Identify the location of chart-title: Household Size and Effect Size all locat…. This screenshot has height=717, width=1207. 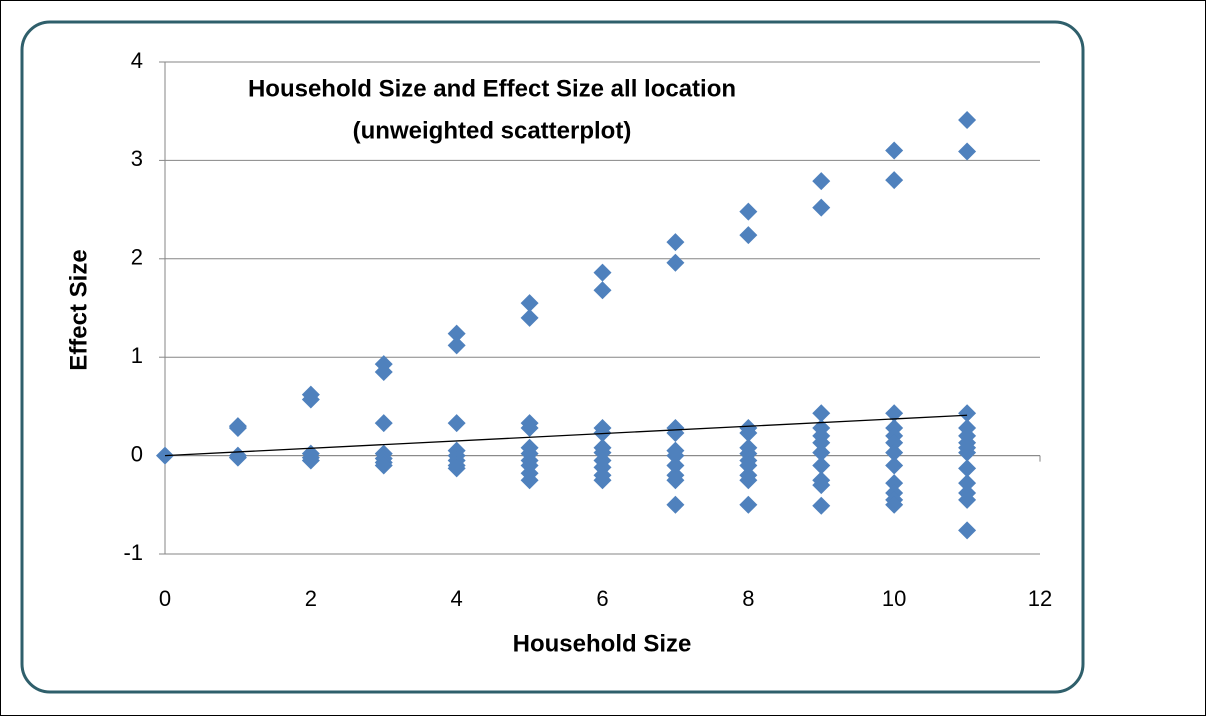
(492, 88).